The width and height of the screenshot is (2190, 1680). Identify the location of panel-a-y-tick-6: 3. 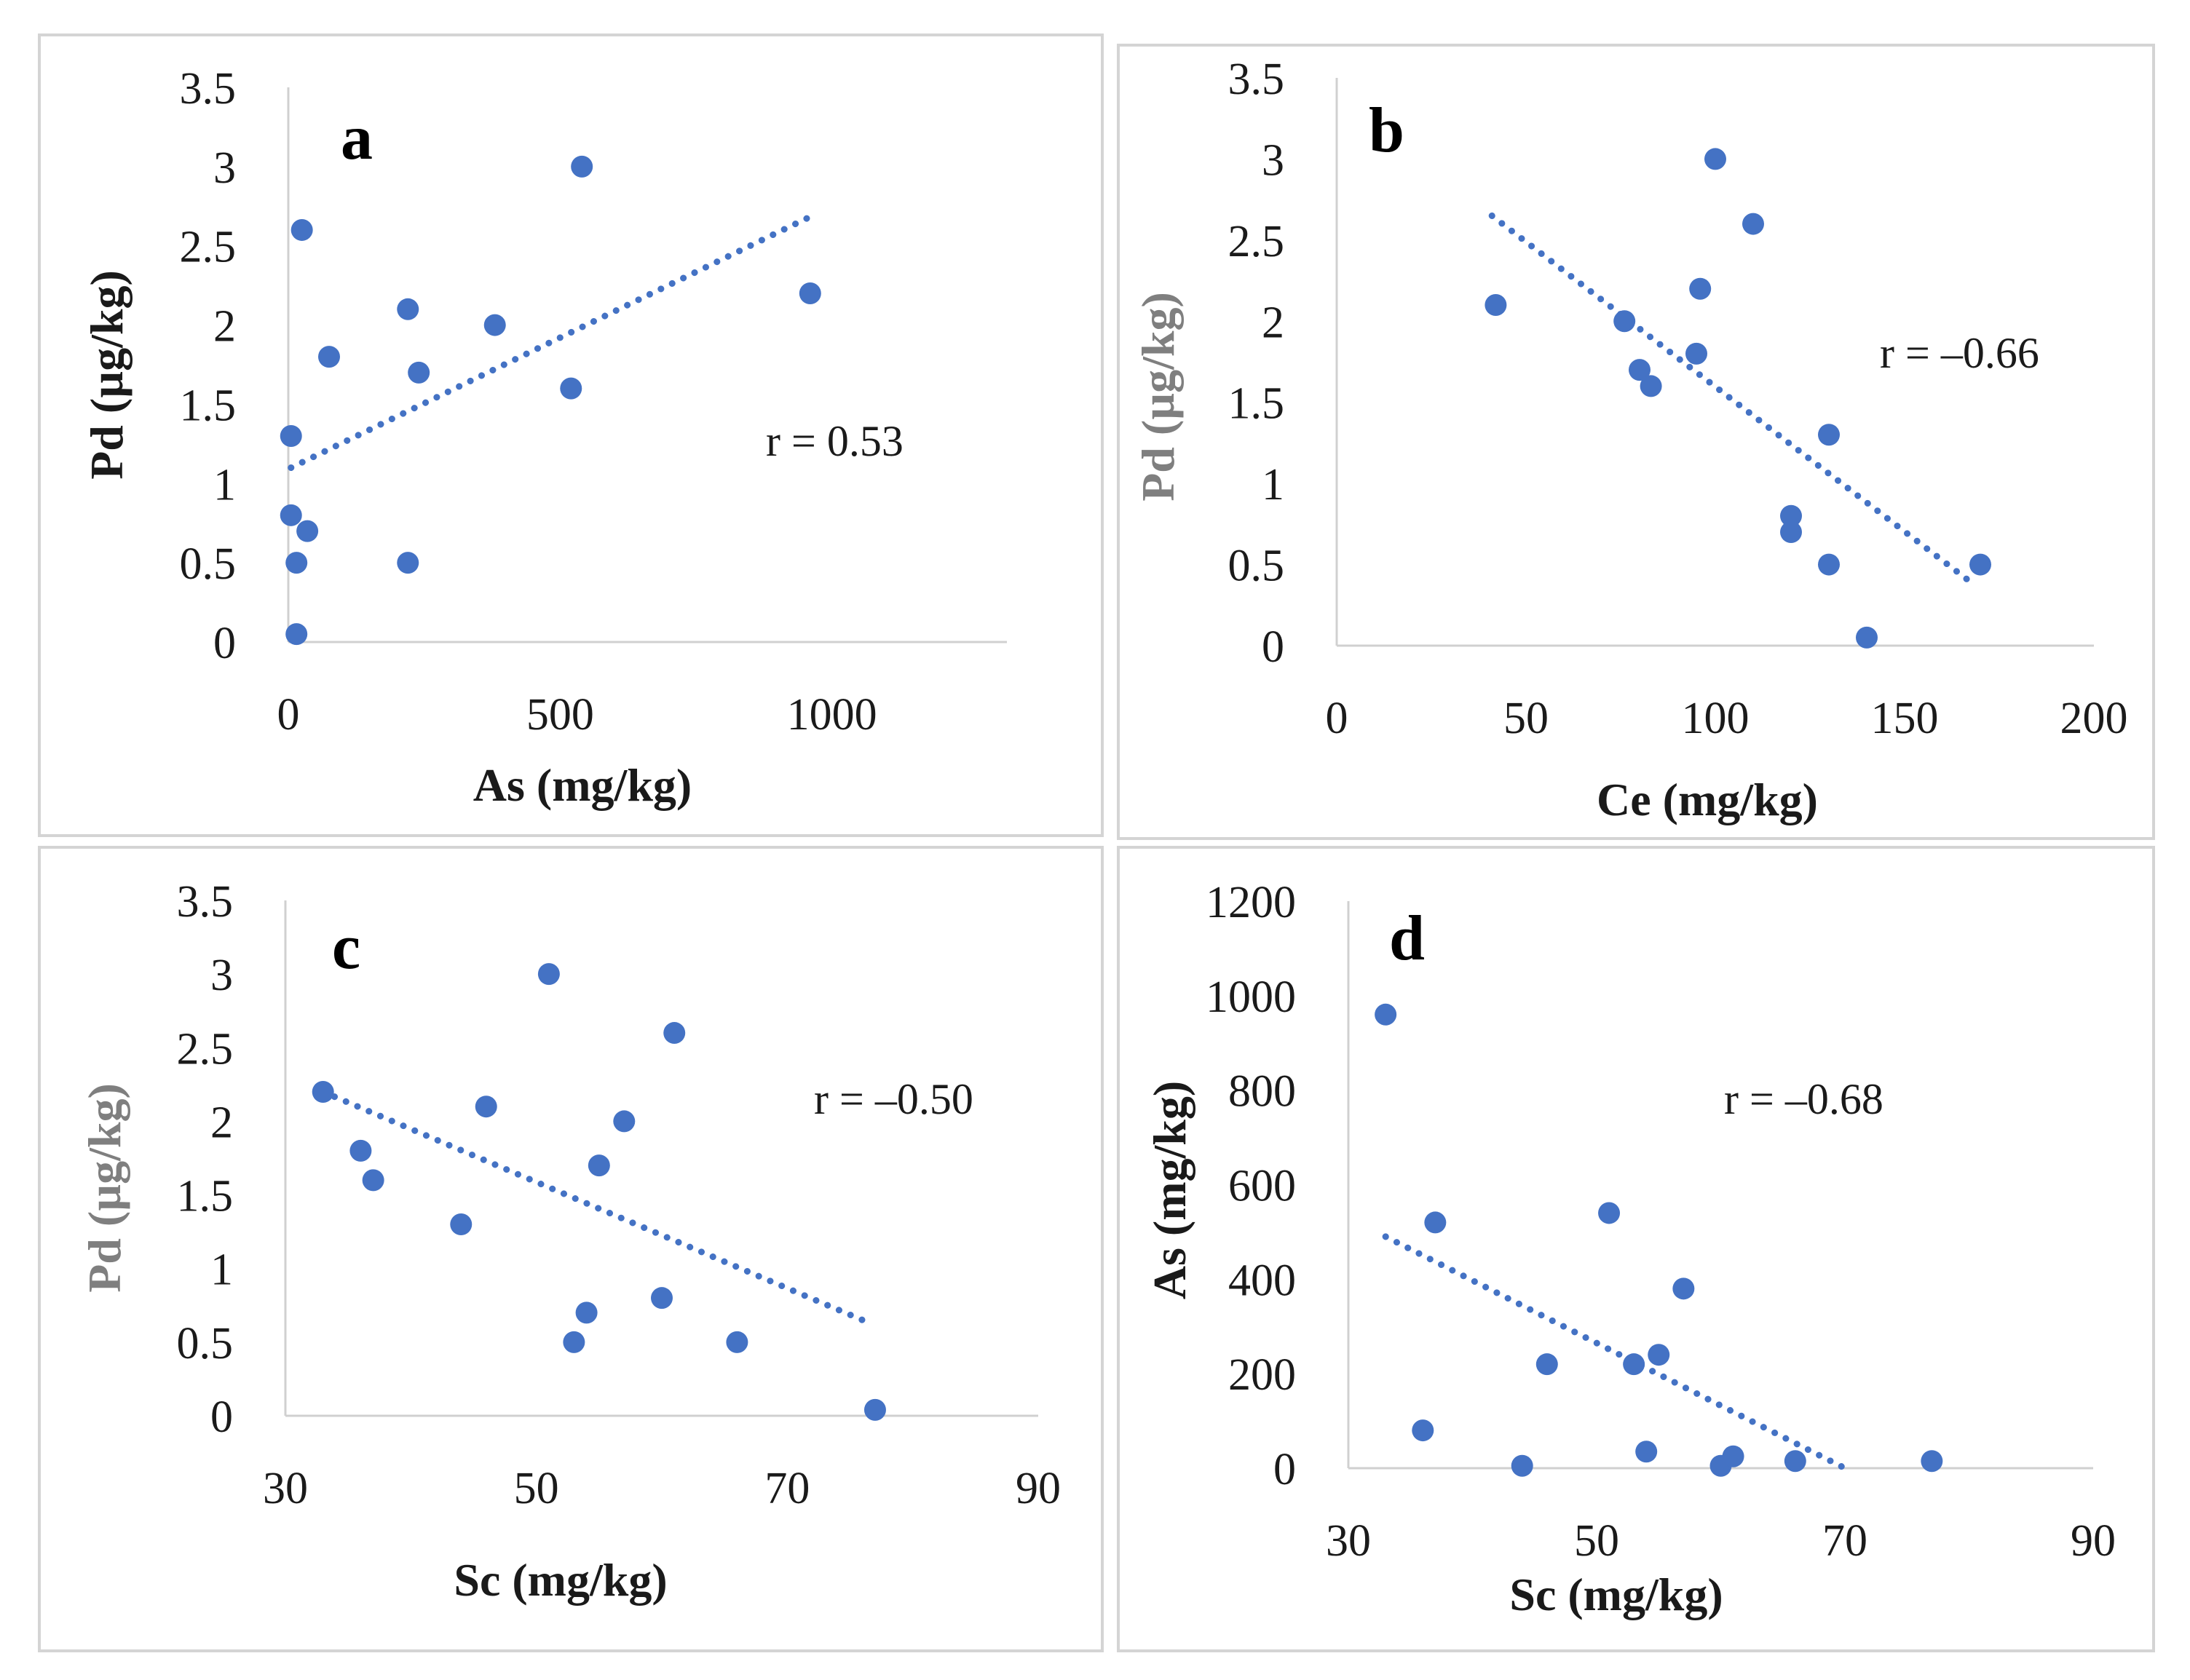
(224, 168).